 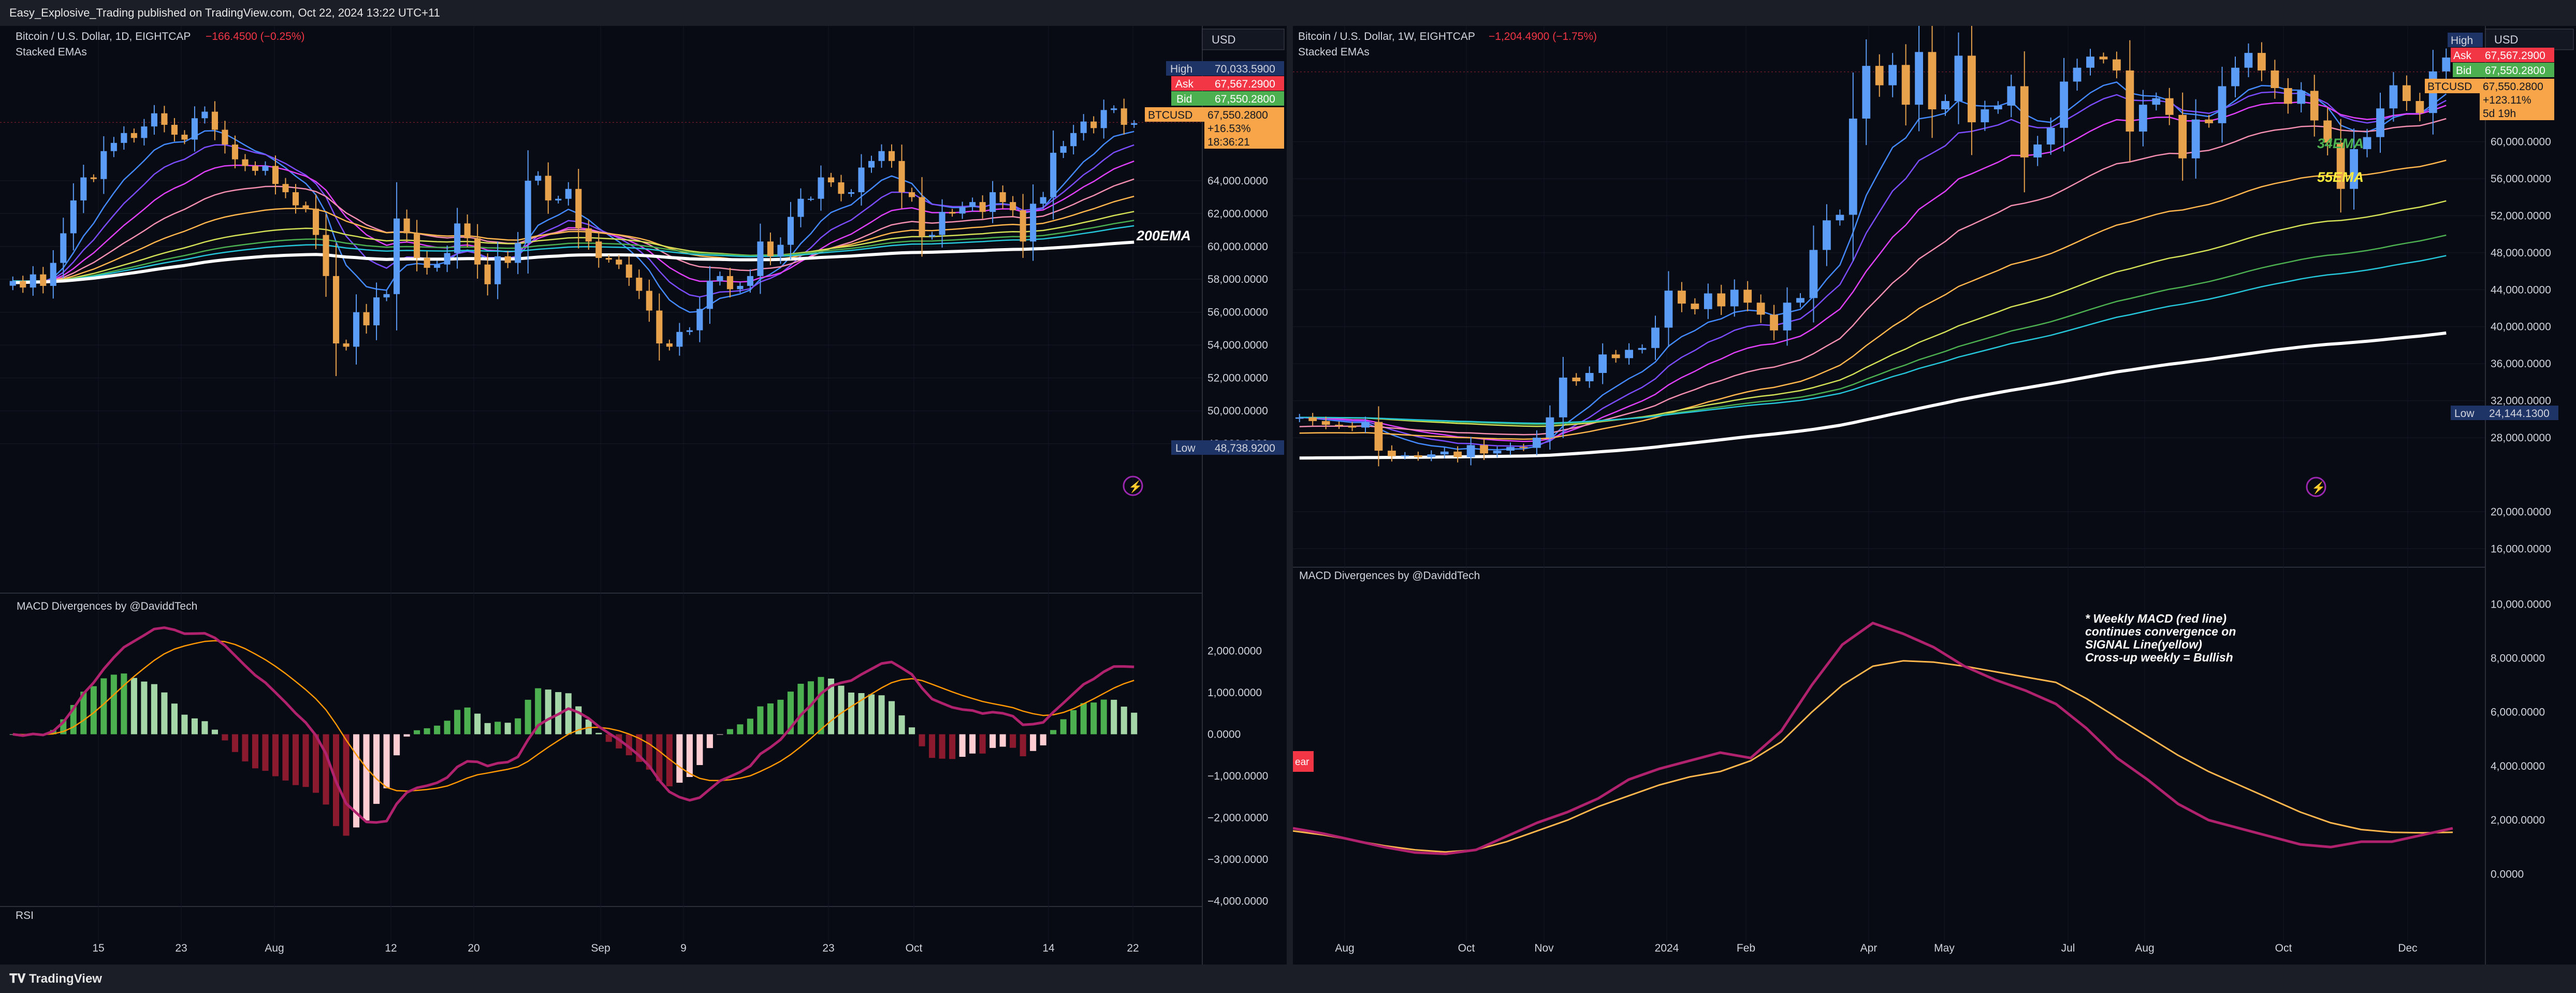 What do you see at coordinates (52, 52) in the screenshot?
I see `daily-indicator-name: Stacked EMAs` at bounding box center [52, 52].